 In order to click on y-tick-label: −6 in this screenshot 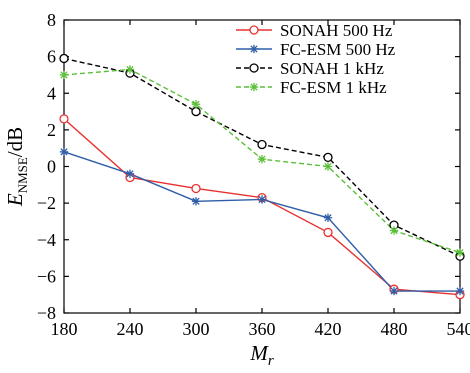, I will do `click(46, 276)`.